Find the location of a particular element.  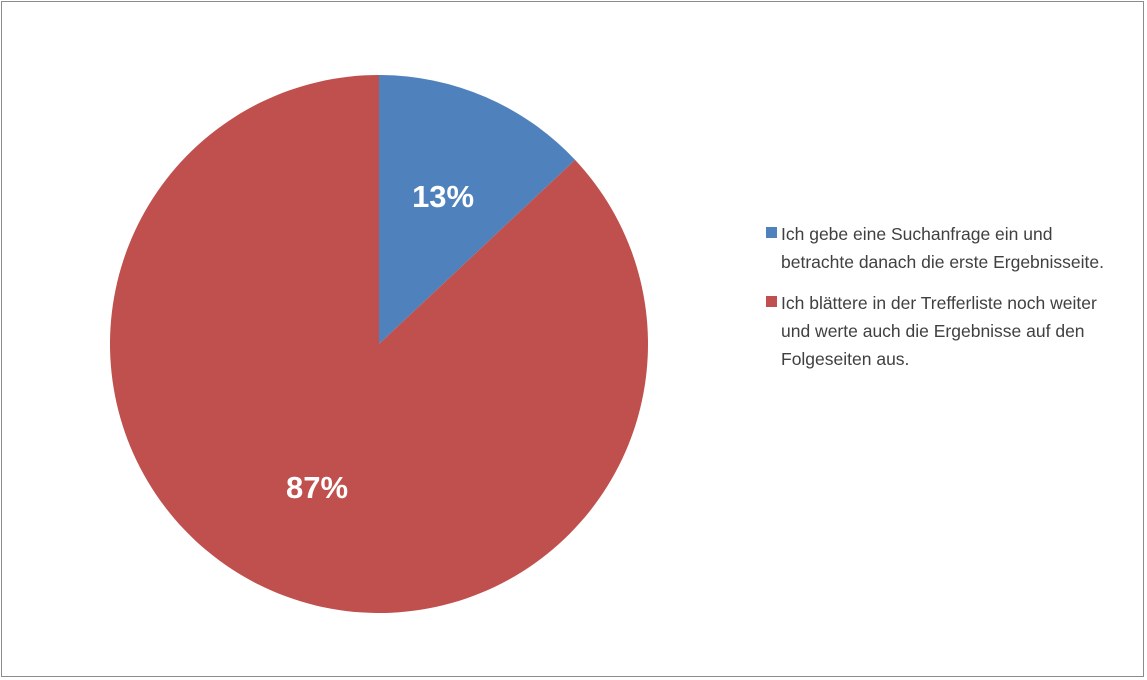

legend-swatch-blue is located at coordinates (771, 232).